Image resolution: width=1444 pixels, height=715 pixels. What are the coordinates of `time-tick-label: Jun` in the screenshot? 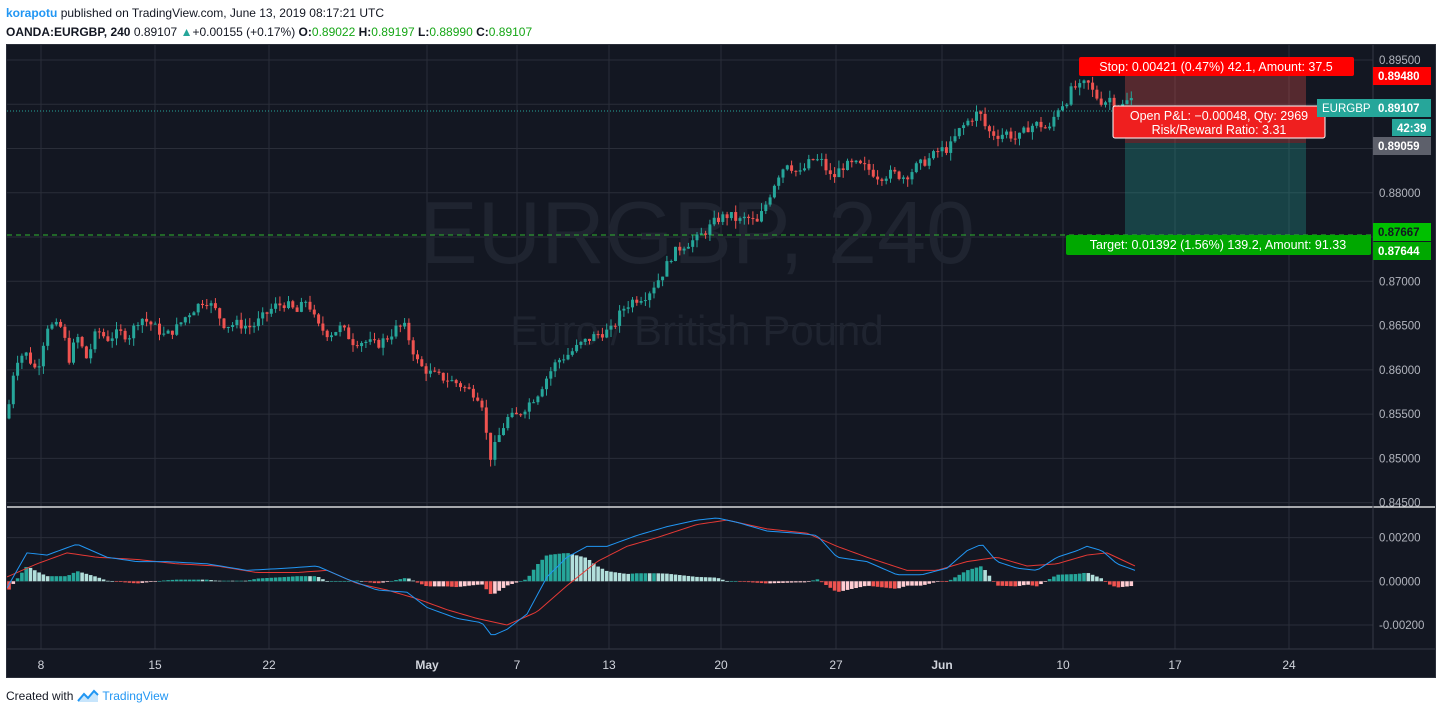 It's located at (941, 665).